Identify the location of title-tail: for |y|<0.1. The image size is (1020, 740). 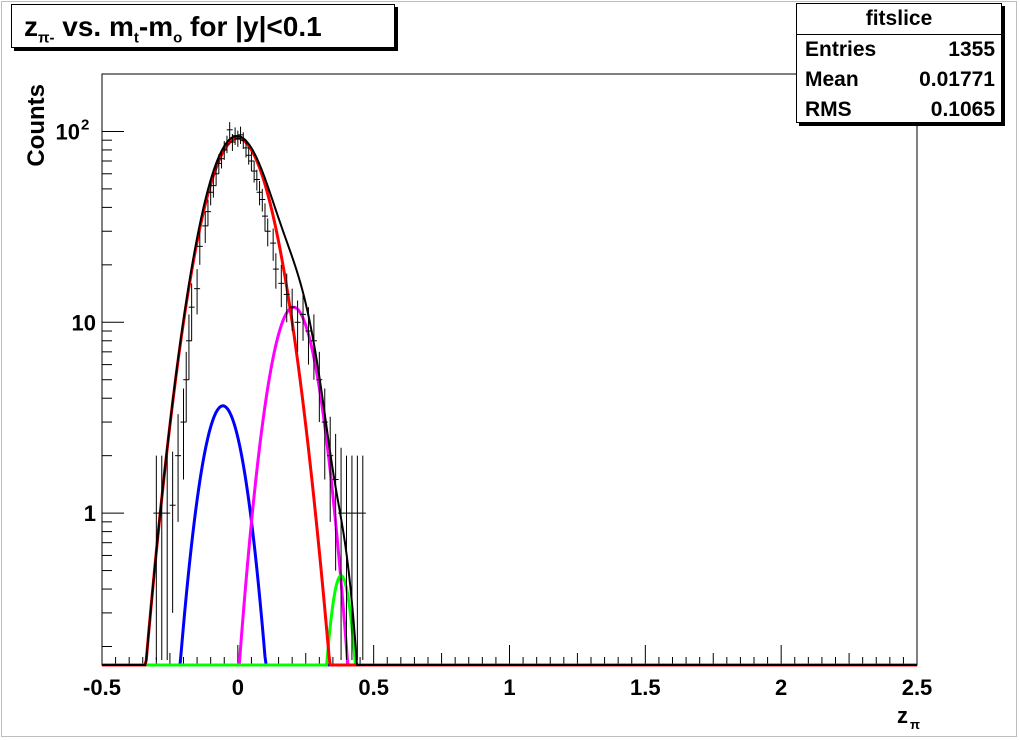
(252, 26).